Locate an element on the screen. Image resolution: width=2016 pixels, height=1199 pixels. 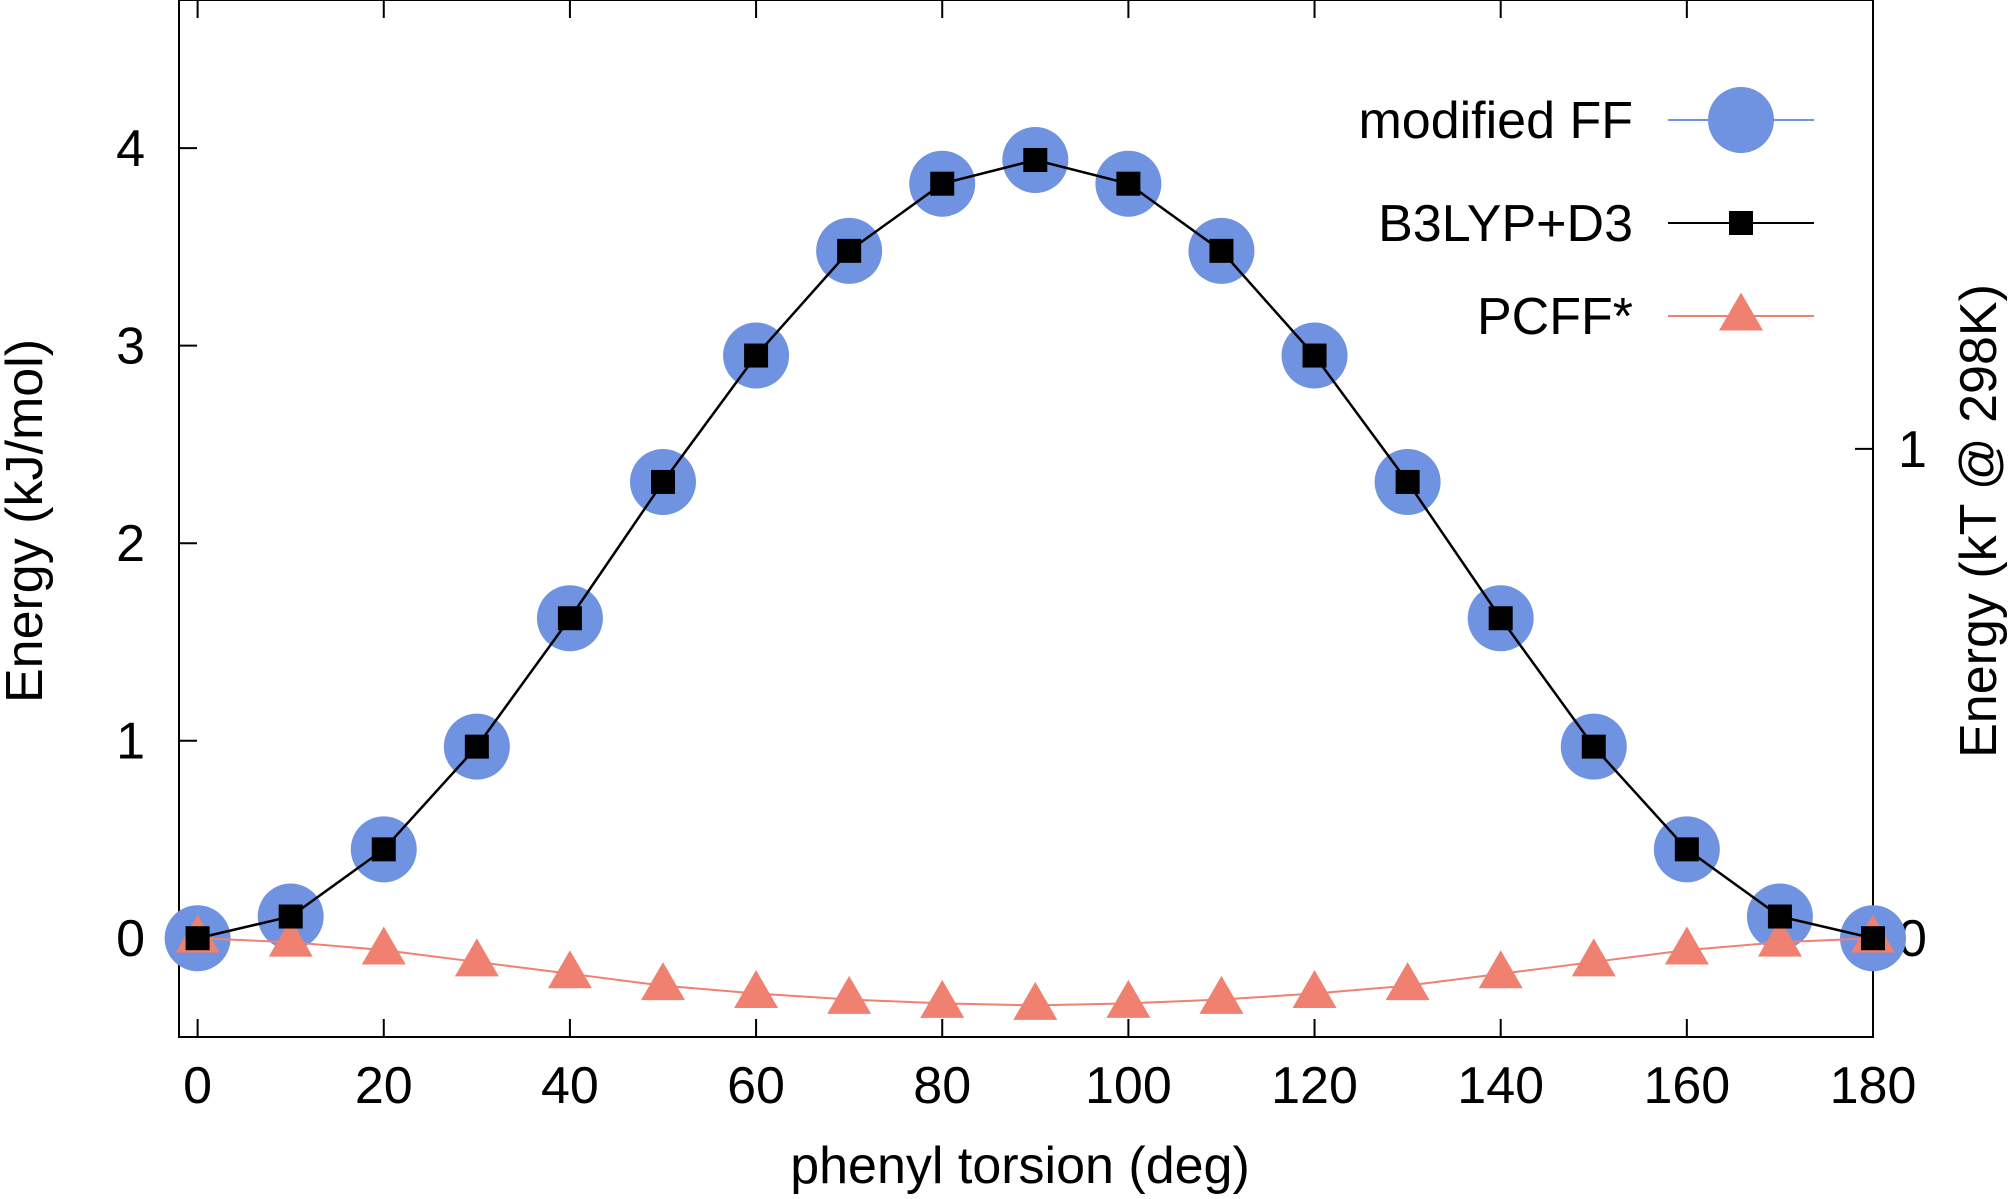
y-tick-label: 2 is located at coordinates (130, 544).